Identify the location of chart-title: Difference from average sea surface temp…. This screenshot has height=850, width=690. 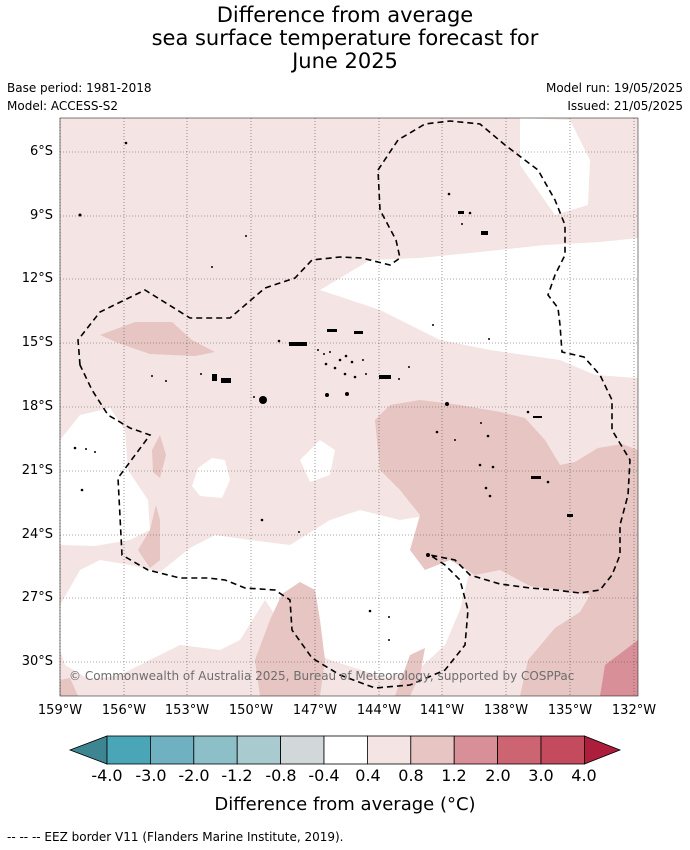
(345, 38).